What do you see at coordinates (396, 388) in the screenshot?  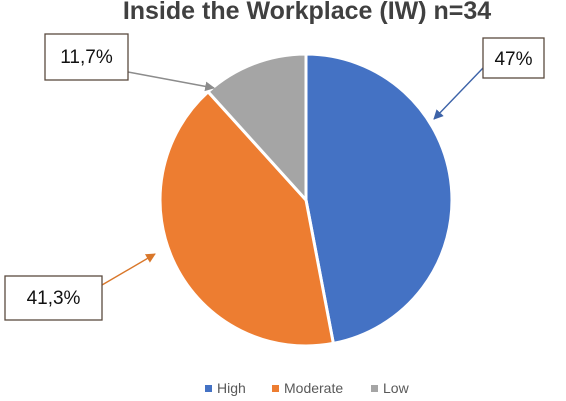 I see `legend-label-low: Low` at bounding box center [396, 388].